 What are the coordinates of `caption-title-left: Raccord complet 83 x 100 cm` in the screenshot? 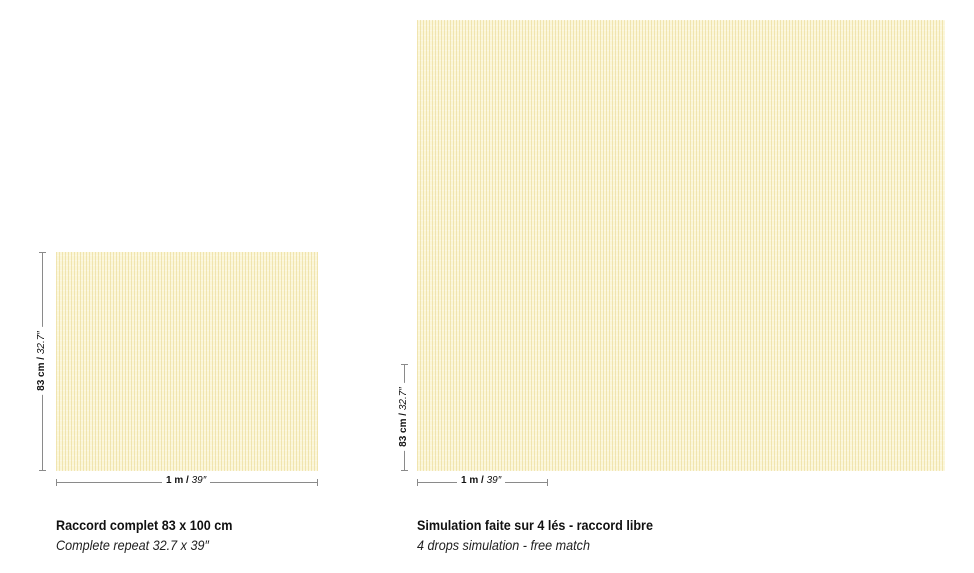 It's located at (144, 525).